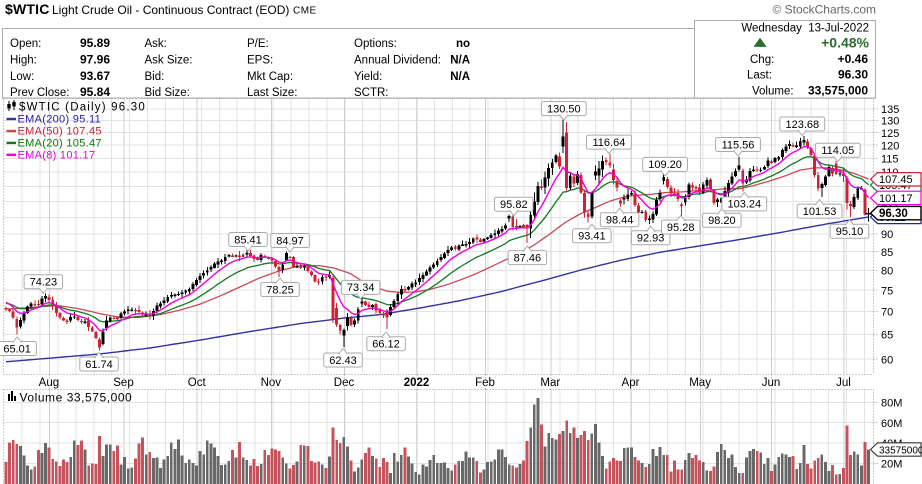 Image resolution: width=922 pixels, height=484 pixels. What do you see at coordinates (891, 465) in the screenshot?
I see `svg-text: 20M` at bounding box center [891, 465].